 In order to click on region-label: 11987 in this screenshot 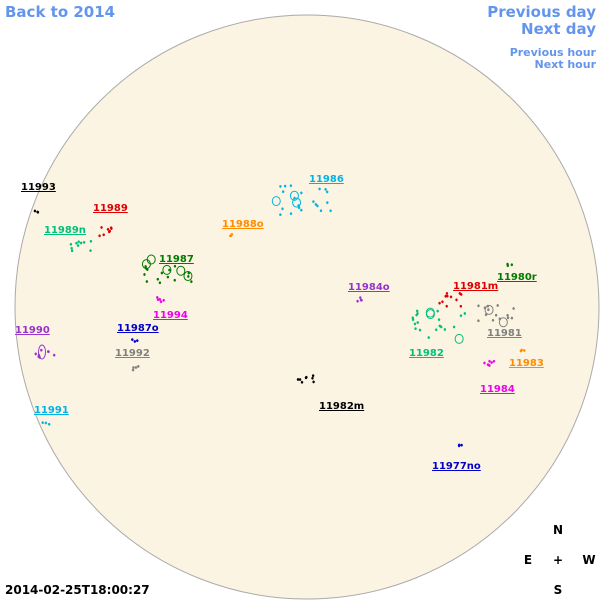, I will do `click(176, 259)`.